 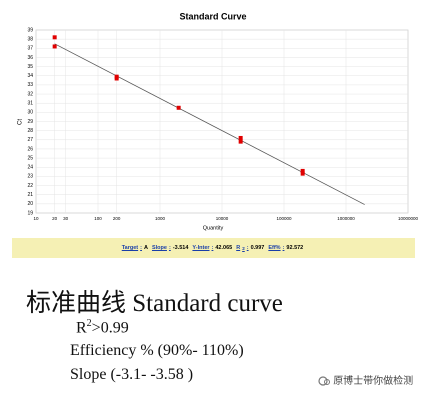 What do you see at coordinates (274, 248) in the screenshot?
I see `stat-label: Eff%` at bounding box center [274, 248].